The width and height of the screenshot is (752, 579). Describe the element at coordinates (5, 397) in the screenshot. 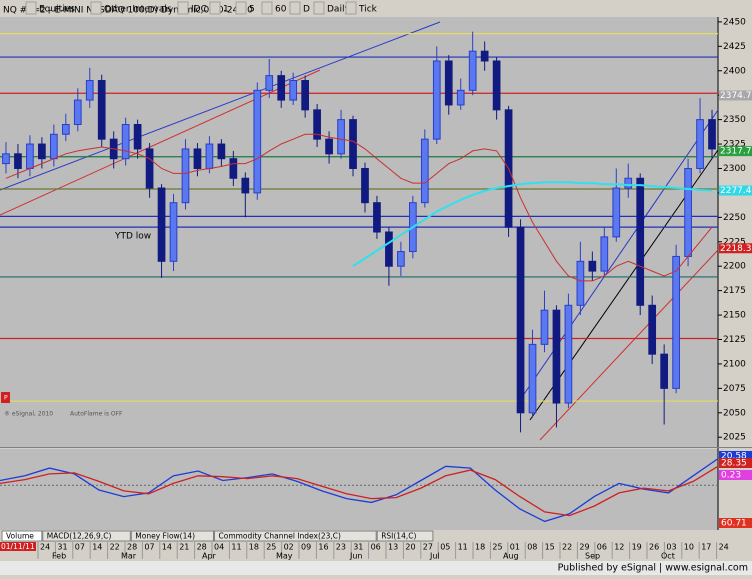

I see `marker-box` at that location.